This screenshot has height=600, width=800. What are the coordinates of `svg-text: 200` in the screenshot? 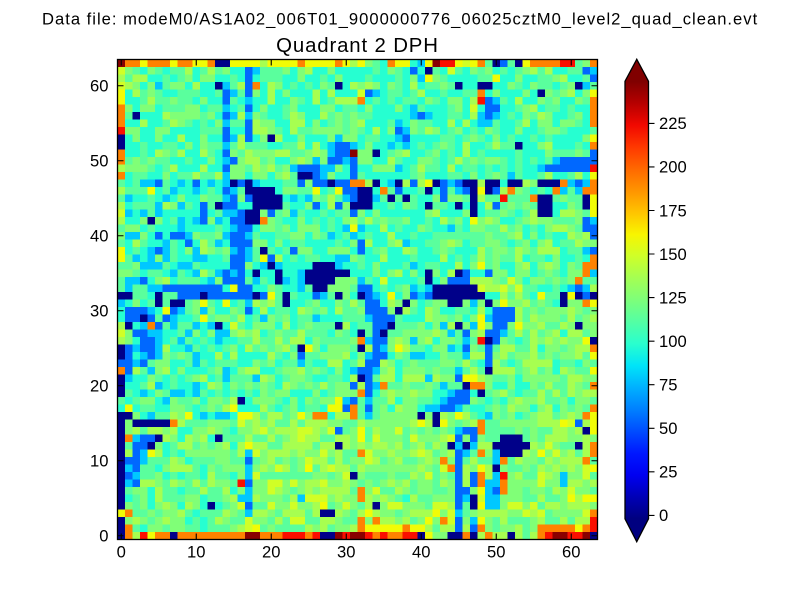 It's located at (673, 167).